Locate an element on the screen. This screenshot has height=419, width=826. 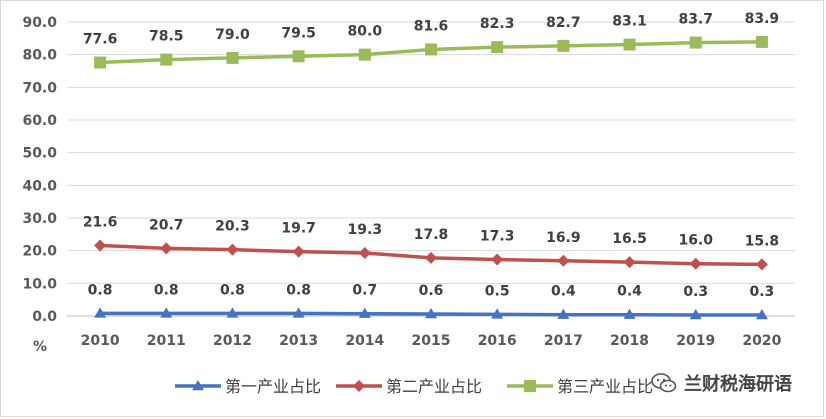
x-tick-label: 2016 is located at coordinates (497, 341).